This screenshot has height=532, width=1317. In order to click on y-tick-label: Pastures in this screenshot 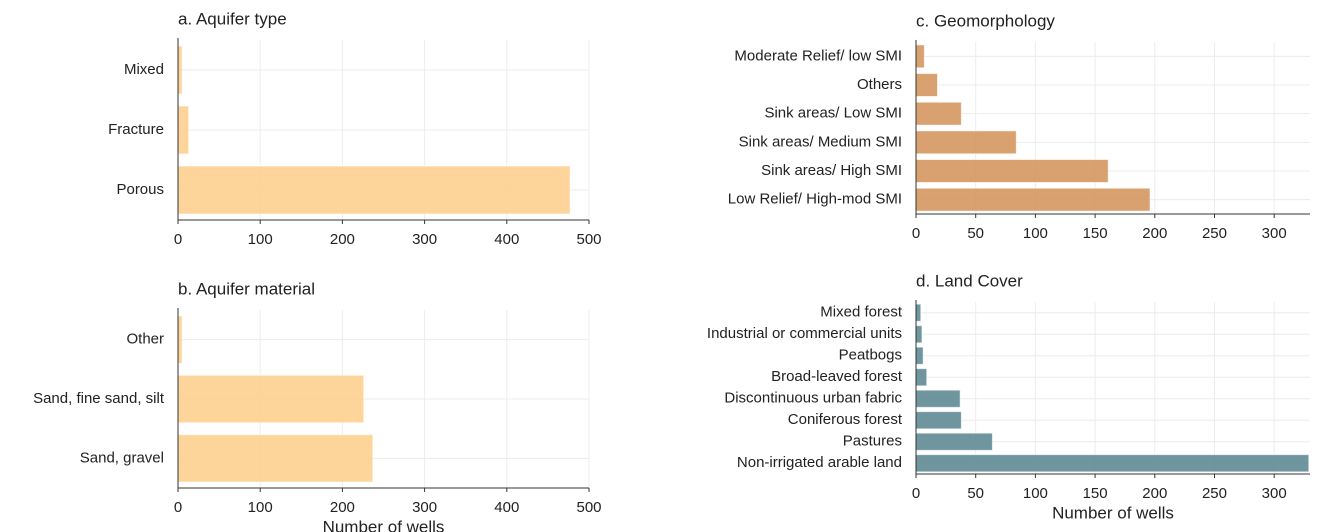, I will do `click(872, 441)`.